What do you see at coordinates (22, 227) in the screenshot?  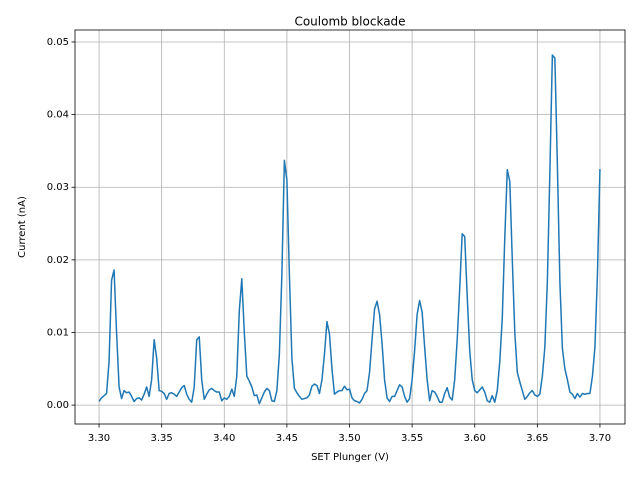 I see `y-axis-label: Current (nA)` at bounding box center [22, 227].